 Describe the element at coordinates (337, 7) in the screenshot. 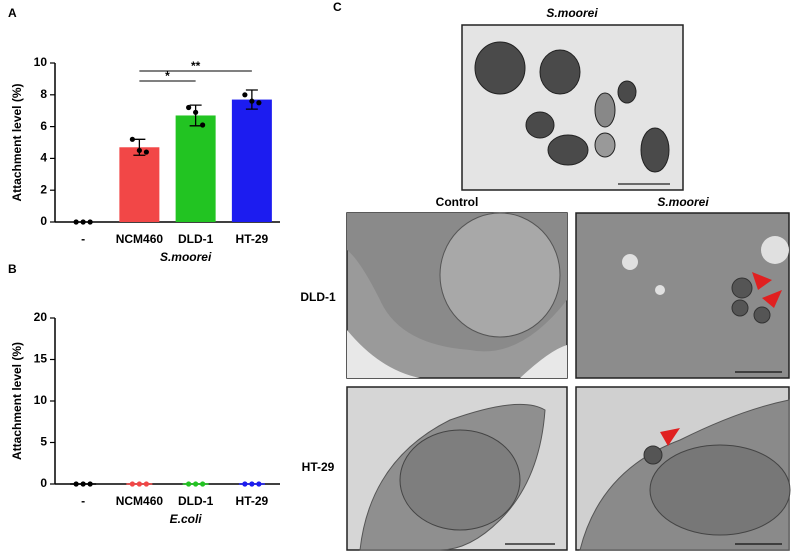

I see `panel-label: C` at that location.